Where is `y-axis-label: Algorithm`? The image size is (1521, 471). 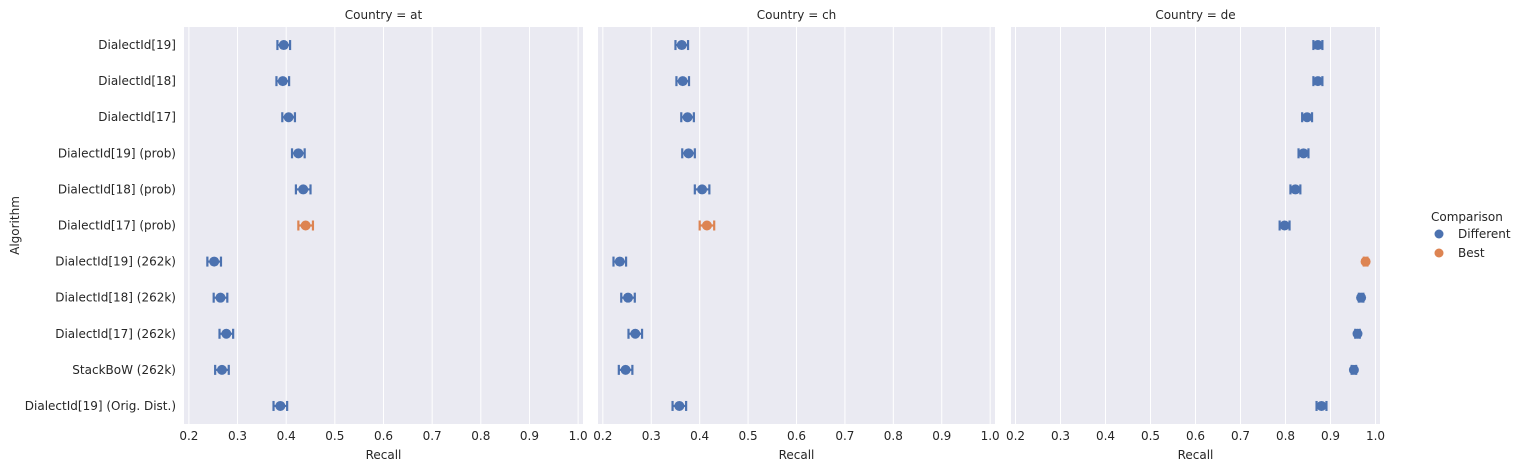
y-axis-label: Algorithm is located at coordinates (15, 225).